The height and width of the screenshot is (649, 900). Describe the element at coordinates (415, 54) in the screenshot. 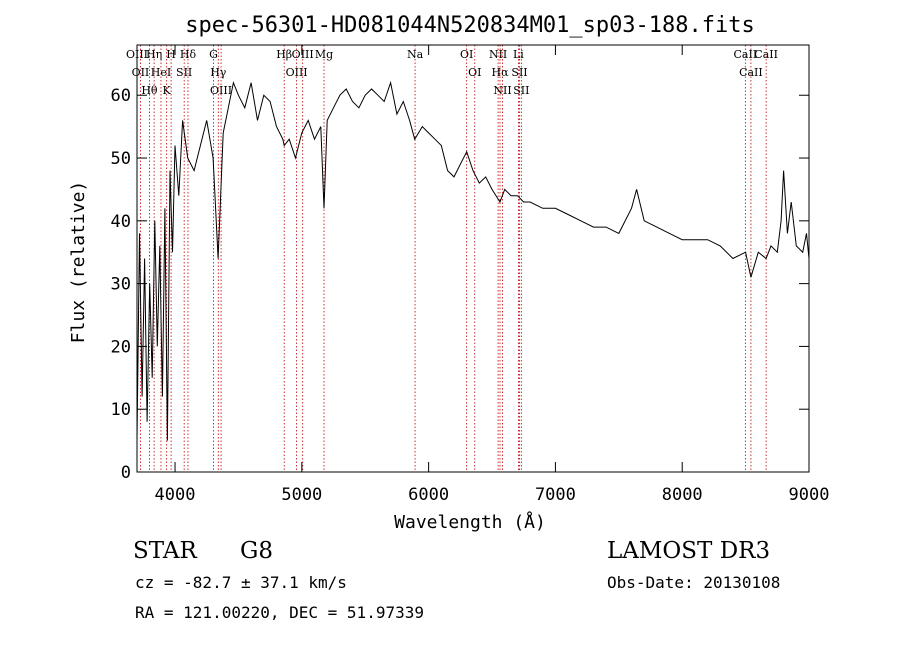

I see `spectral-line-label: Na` at that location.